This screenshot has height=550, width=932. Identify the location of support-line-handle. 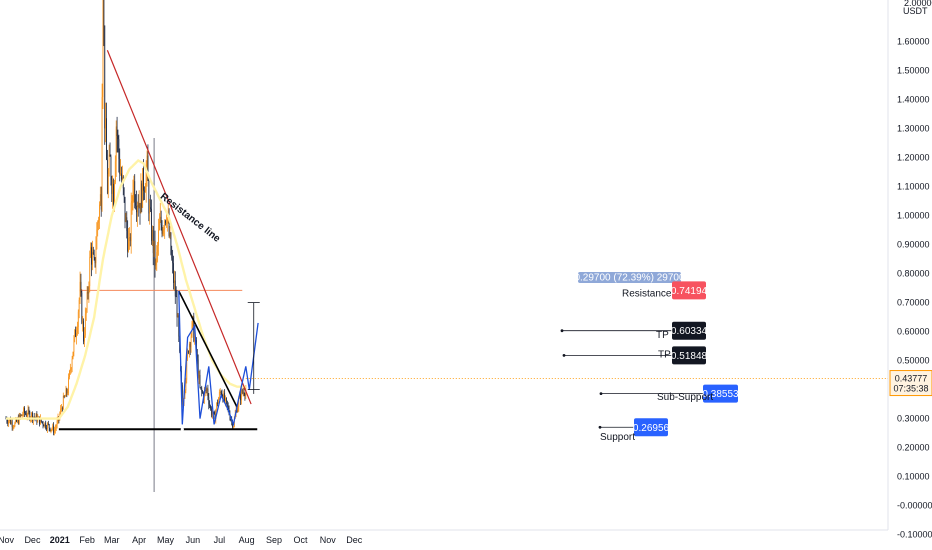
(182, 429).